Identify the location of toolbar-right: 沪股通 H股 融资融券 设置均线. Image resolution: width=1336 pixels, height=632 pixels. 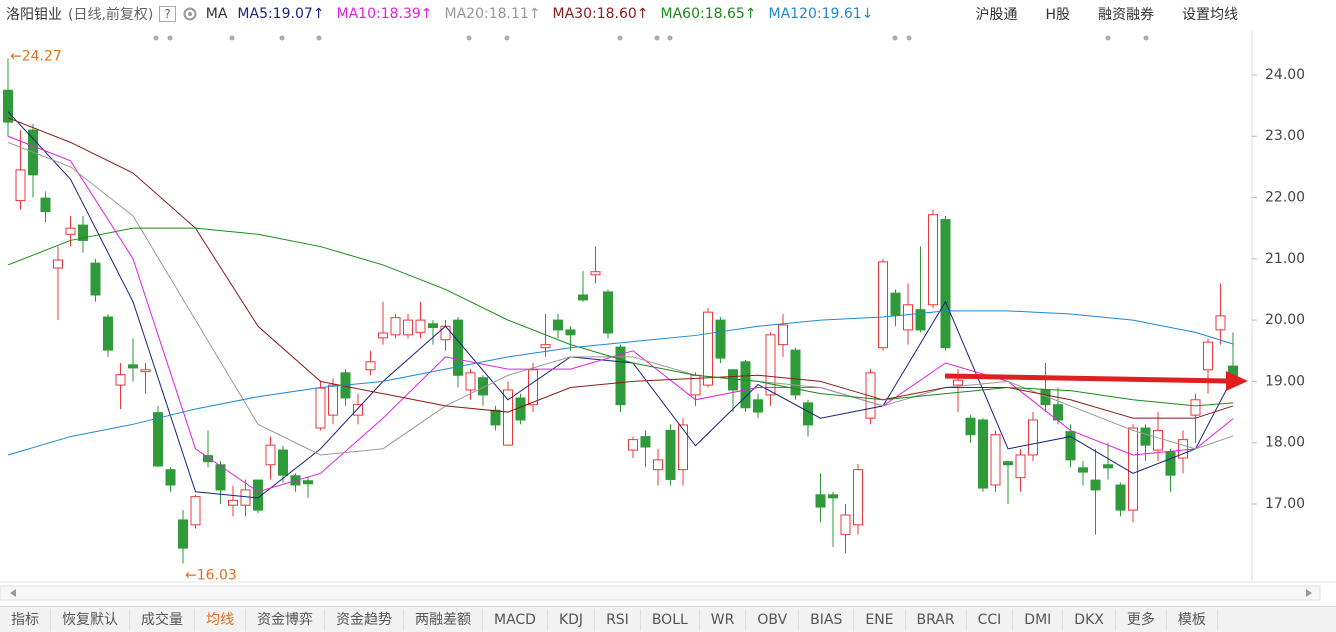
(1098, 14).